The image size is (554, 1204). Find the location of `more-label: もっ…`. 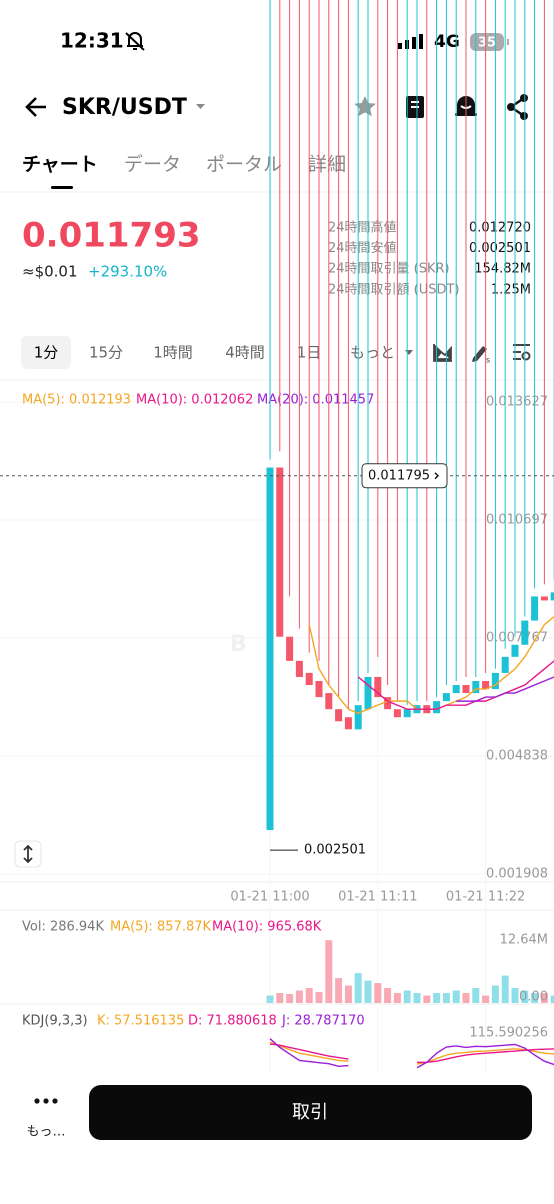

more-label: もっ… is located at coordinates (45, 1132).